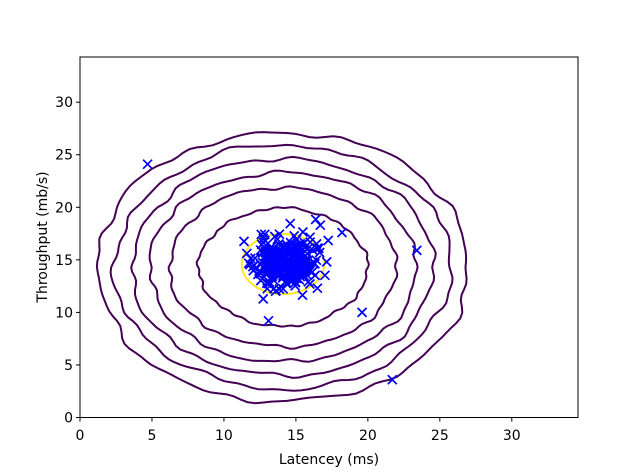 Image resolution: width=640 pixels, height=475 pixels. I want to click on x-tick-label: 5, so click(152, 436).